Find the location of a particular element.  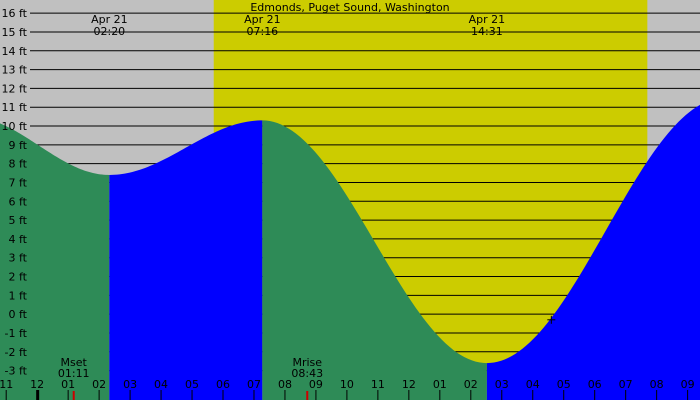

y-tick-label-15: 1 ft is located at coordinates (18, 295).